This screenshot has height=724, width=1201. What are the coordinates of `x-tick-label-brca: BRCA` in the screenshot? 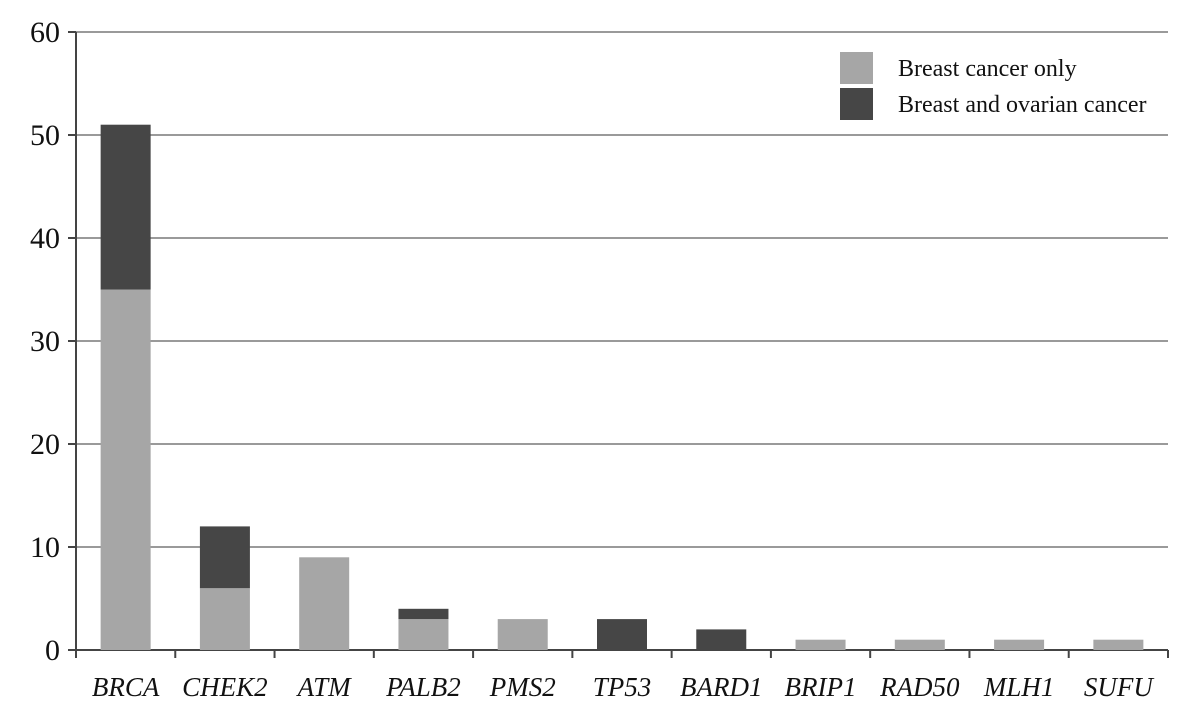 It's located at (126, 687).